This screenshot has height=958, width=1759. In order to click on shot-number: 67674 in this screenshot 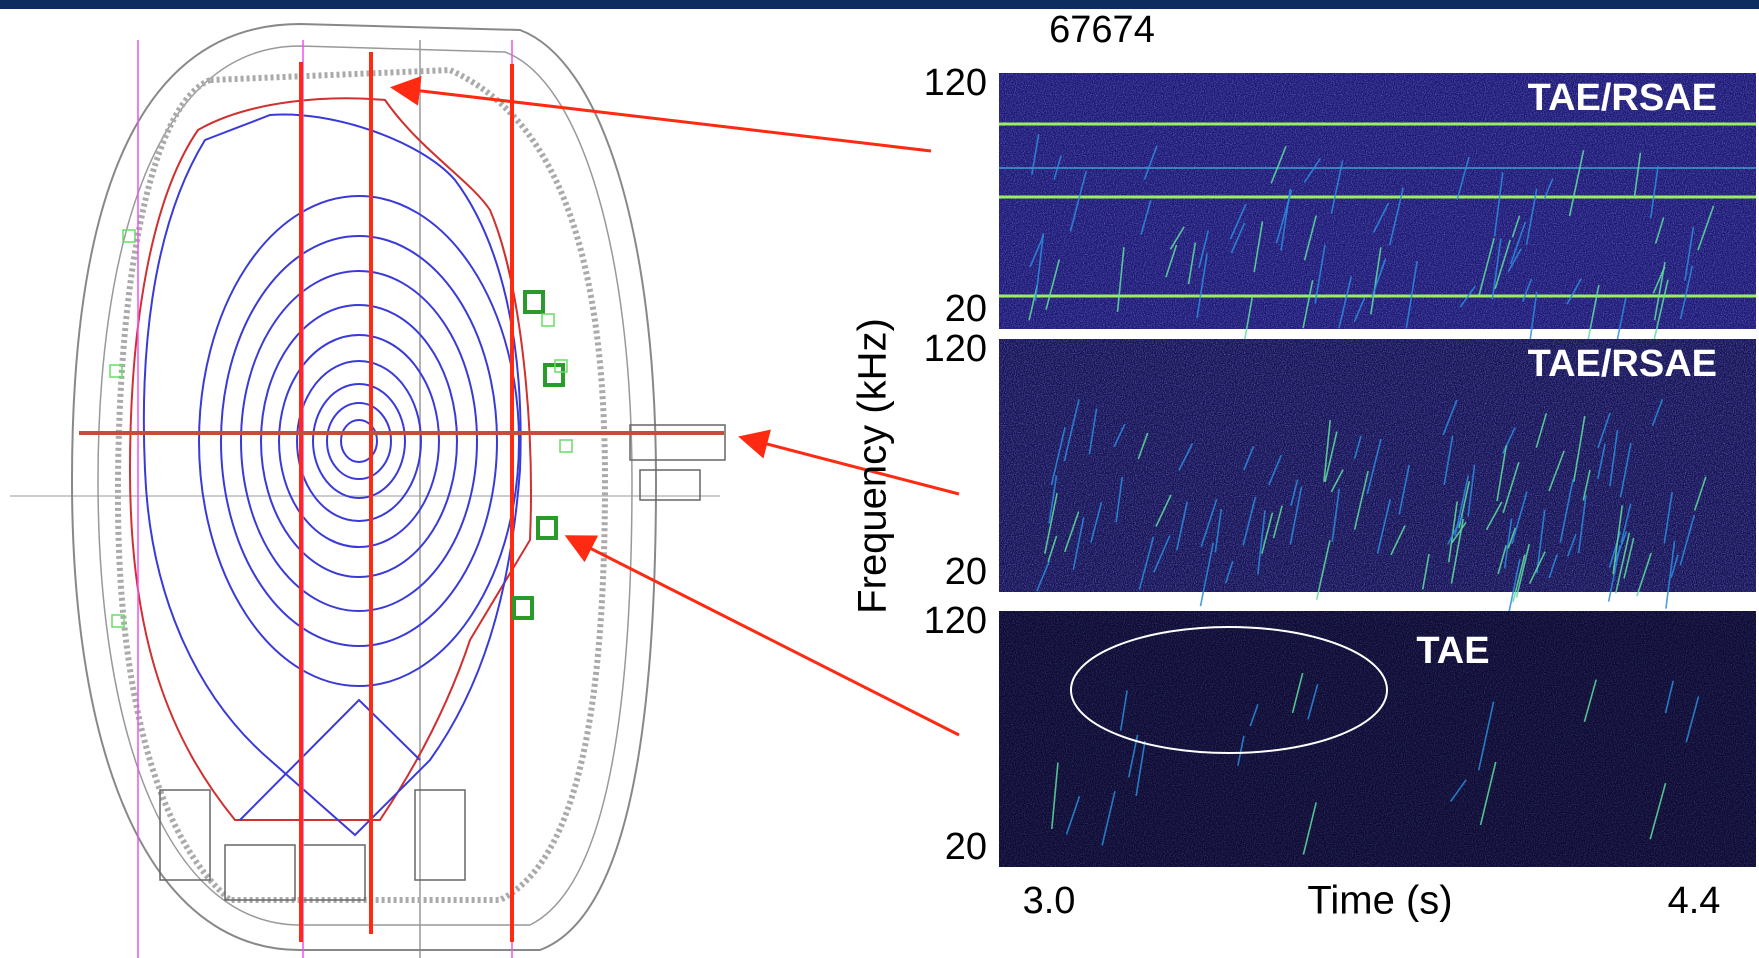, I will do `click(1102, 30)`.